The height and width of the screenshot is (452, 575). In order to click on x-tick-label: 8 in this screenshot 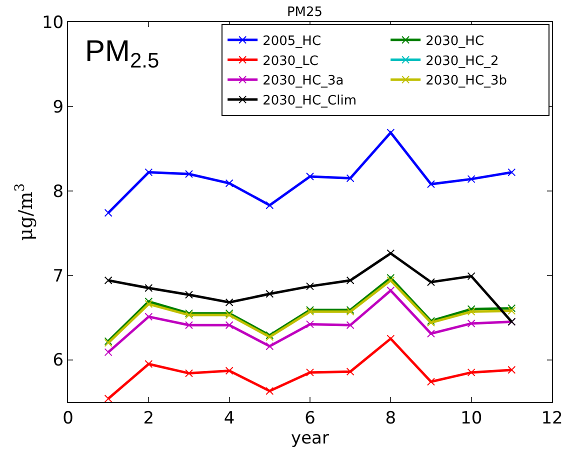, I will do `click(390, 418)`.